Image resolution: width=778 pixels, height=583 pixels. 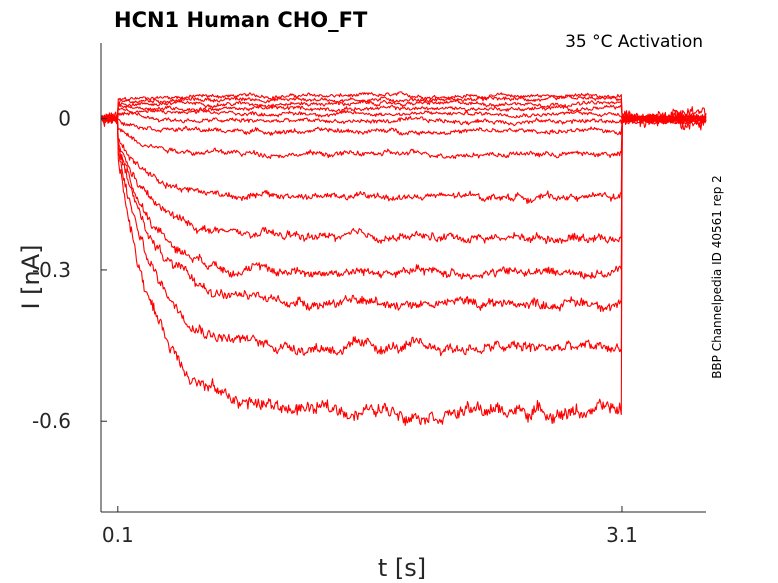 What do you see at coordinates (370, 526) in the screenshot?
I see `x-ticks: 0.1 3.1` at bounding box center [370, 526].